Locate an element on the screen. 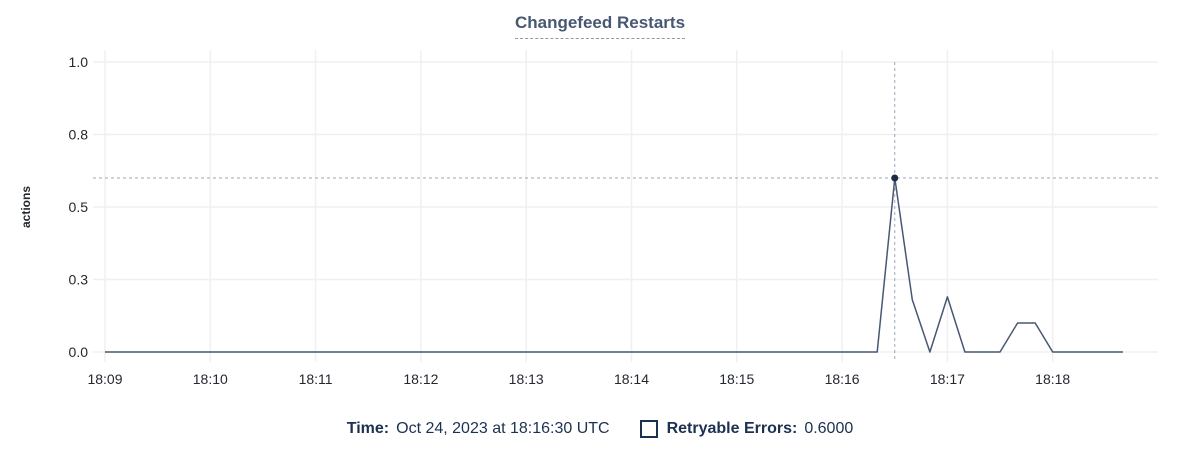 The height and width of the screenshot is (469, 1200). legend-time-group: Time: Oct 24, 2023 at 18:16:30 UTC is located at coordinates (478, 429).